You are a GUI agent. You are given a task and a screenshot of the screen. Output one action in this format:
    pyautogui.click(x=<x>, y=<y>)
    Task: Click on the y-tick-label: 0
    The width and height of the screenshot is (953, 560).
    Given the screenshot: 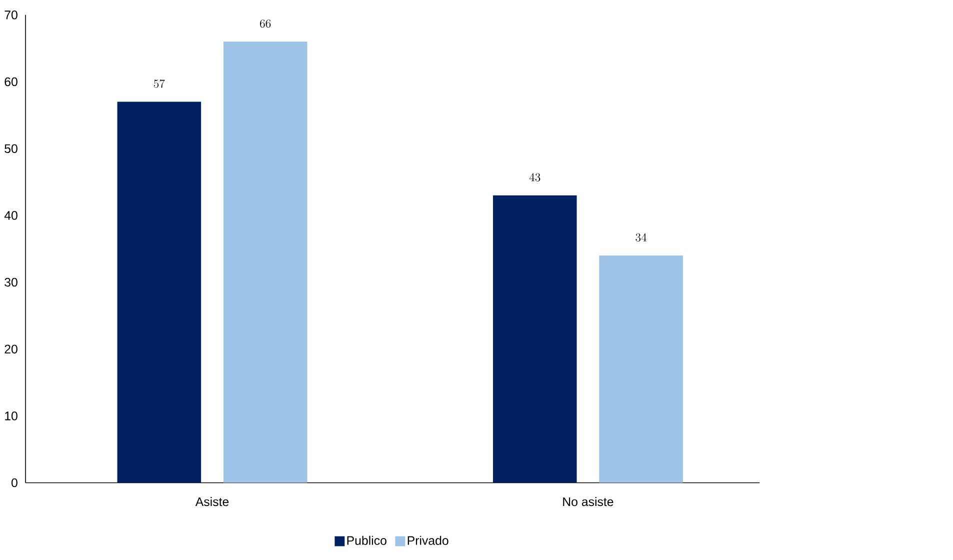 What is the action you would take?
    pyautogui.click(x=15, y=483)
    